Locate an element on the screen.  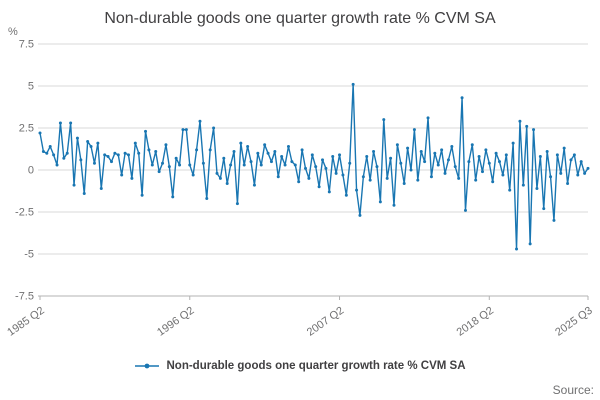
y-tick-label: 2.5 is located at coordinates (26, 129).